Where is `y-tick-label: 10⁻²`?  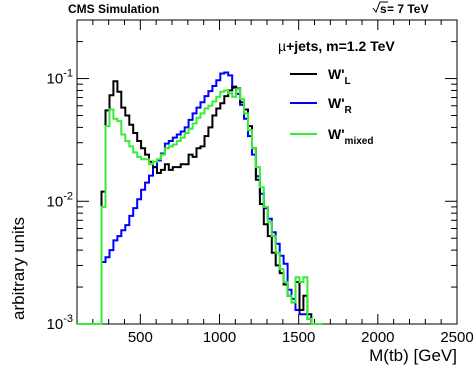 y-tick-label: 10⁻² is located at coordinates (60, 200).